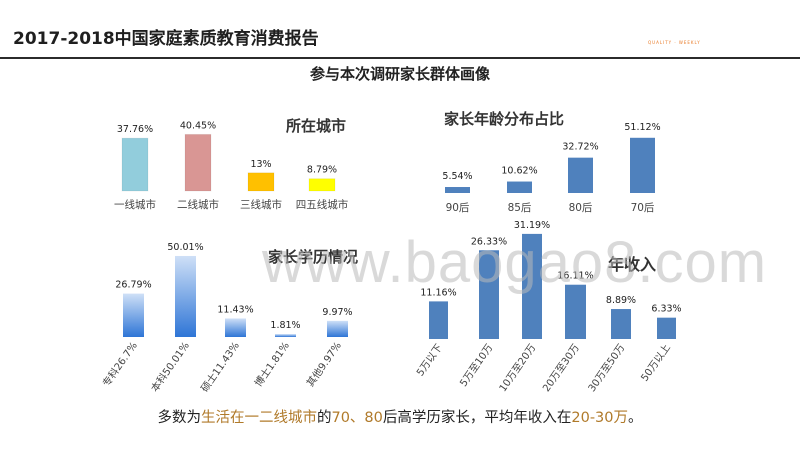 The width and height of the screenshot is (800, 450). Describe the element at coordinates (430, 360) in the screenshot. I see `category-label: 5万以下` at that location.